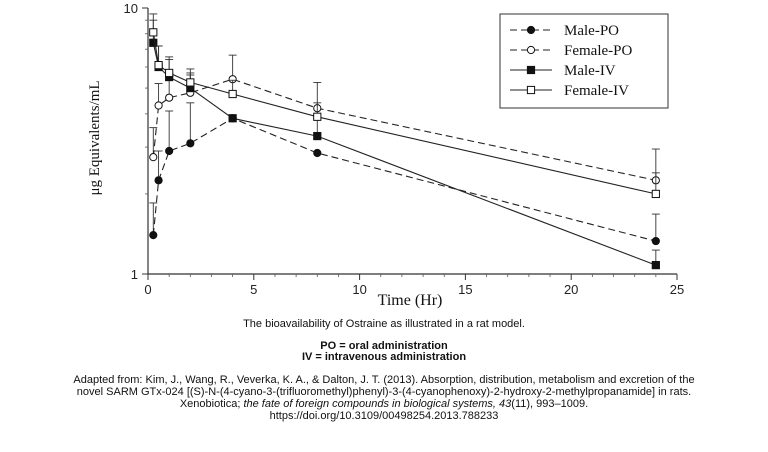 The width and height of the screenshot is (768, 452). I want to click on x-tick-label: 5, so click(253, 289).